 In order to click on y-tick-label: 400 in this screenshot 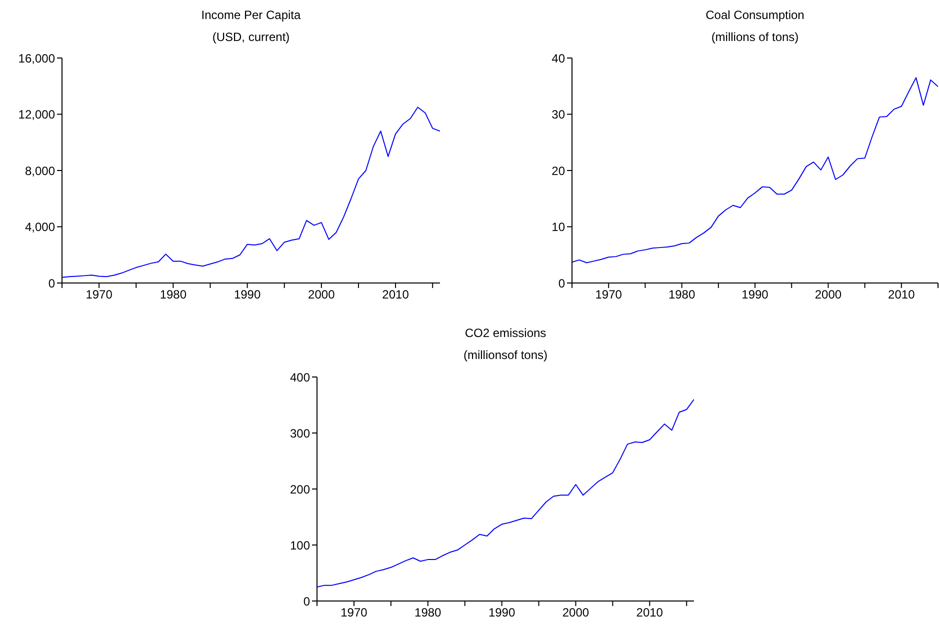, I will do `click(300, 377)`.